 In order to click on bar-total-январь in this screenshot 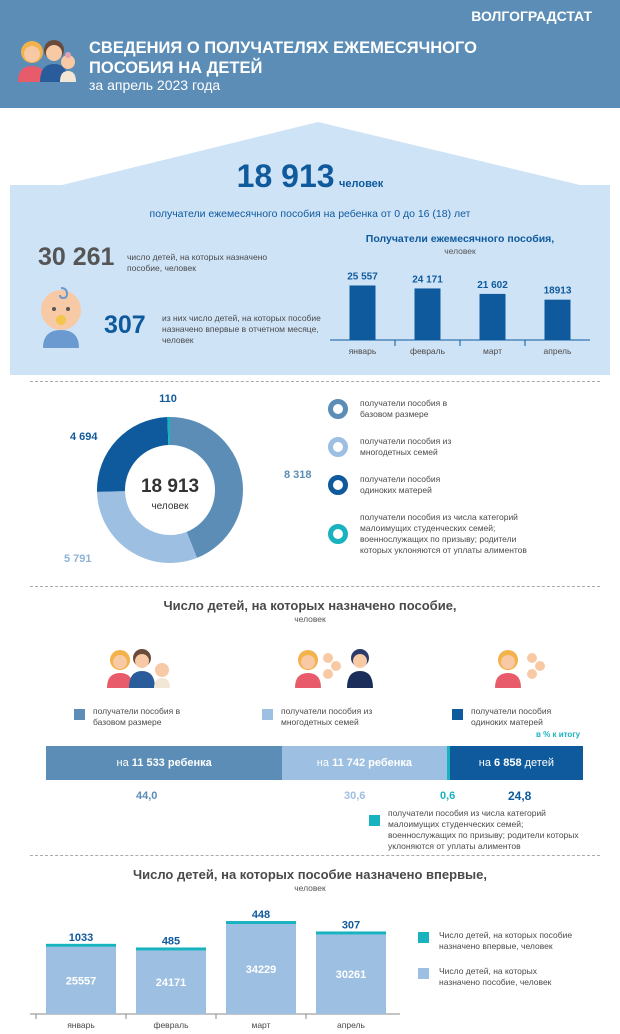, I will do `click(81, 980)`.